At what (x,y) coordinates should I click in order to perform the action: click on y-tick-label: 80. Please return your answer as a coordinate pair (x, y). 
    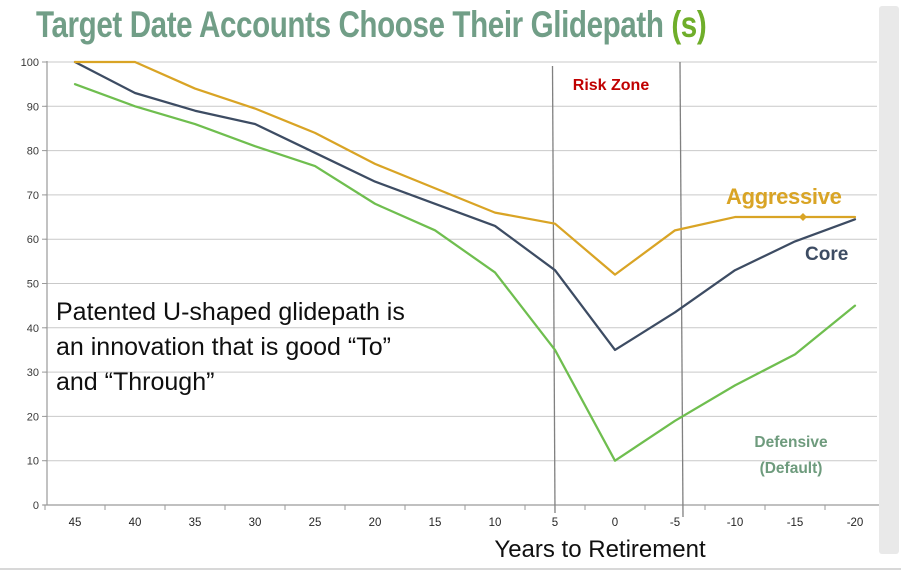
    Looking at the image, I should click on (33, 152).